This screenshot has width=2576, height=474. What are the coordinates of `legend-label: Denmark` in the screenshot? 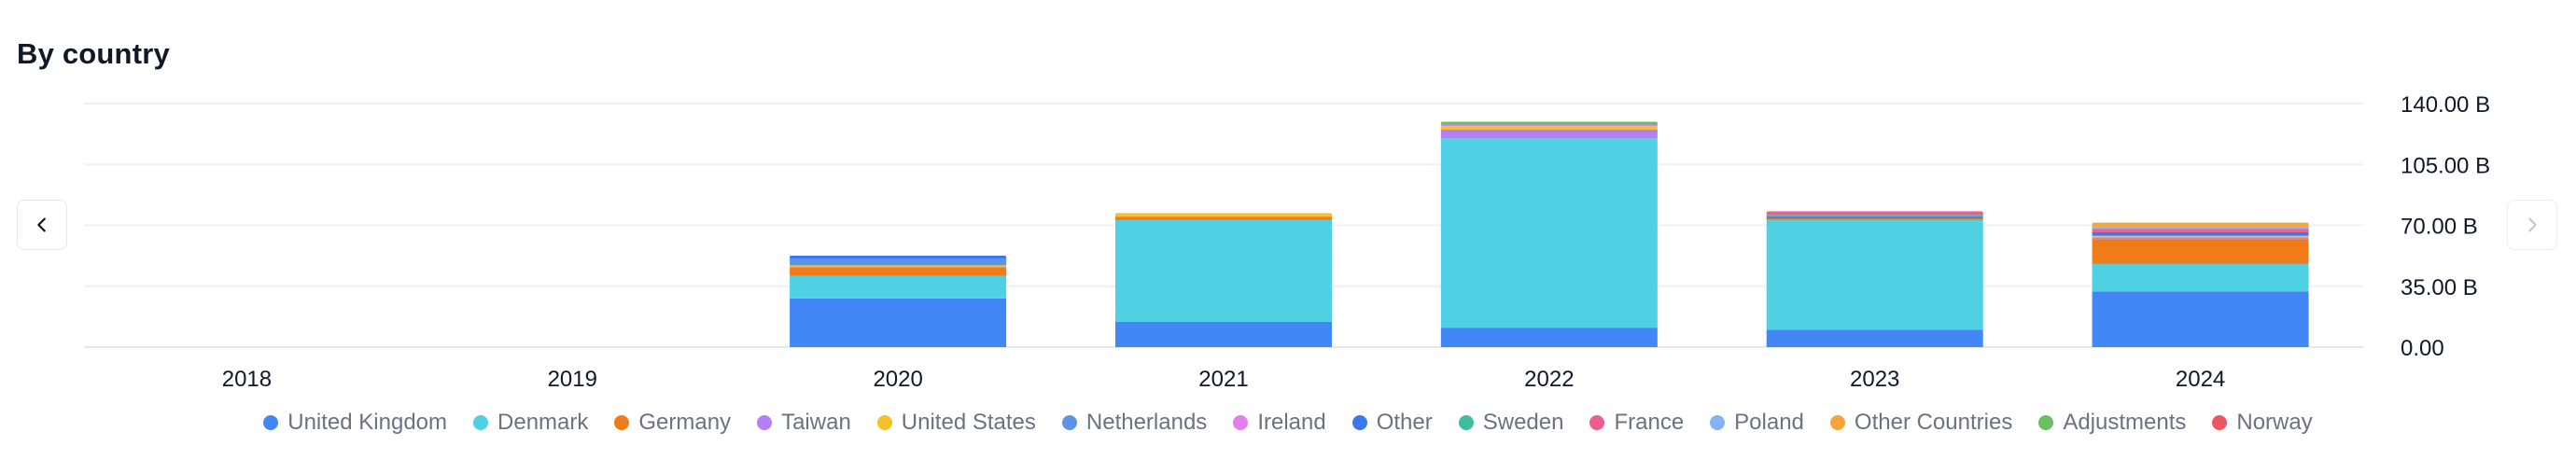 It's located at (543, 422).